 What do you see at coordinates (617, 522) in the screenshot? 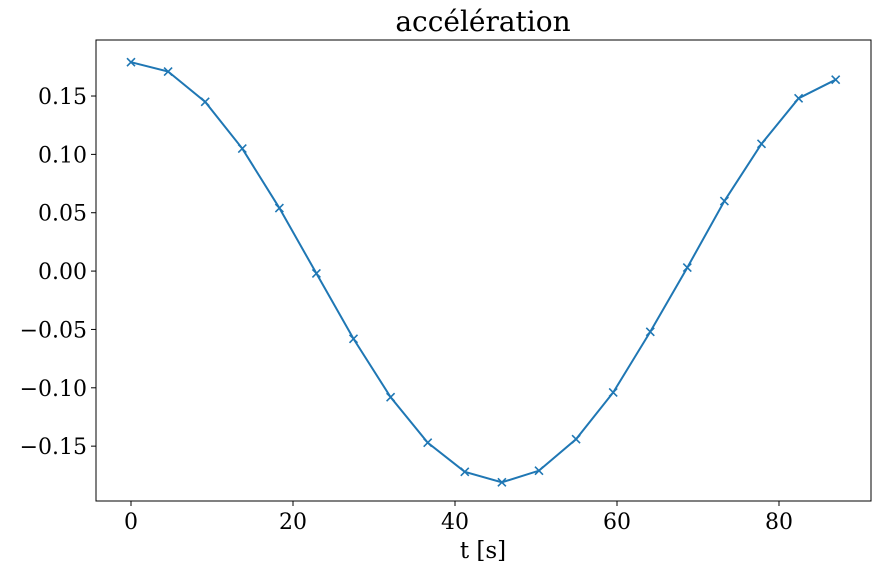
I see `x-tick-label: 60` at bounding box center [617, 522].